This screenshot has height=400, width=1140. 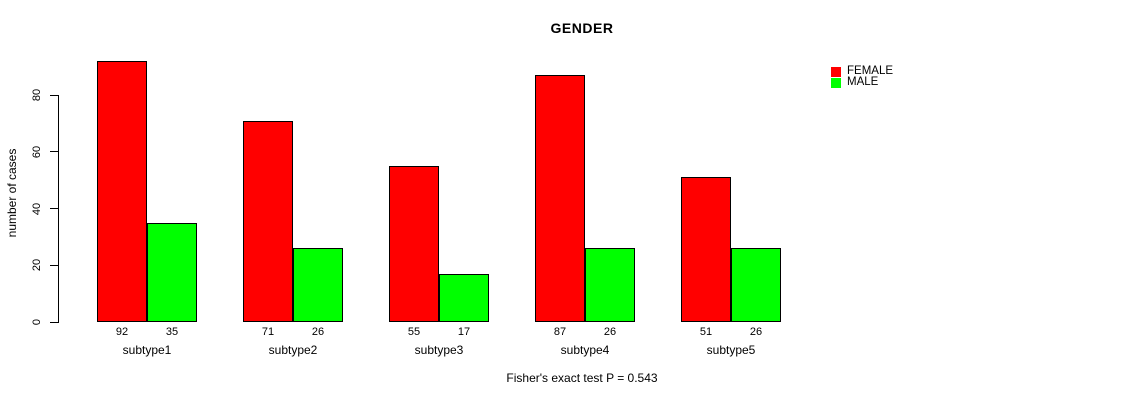 What do you see at coordinates (560, 332) in the screenshot?
I see `bar-value-label-female-subtype4: 87` at bounding box center [560, 332].